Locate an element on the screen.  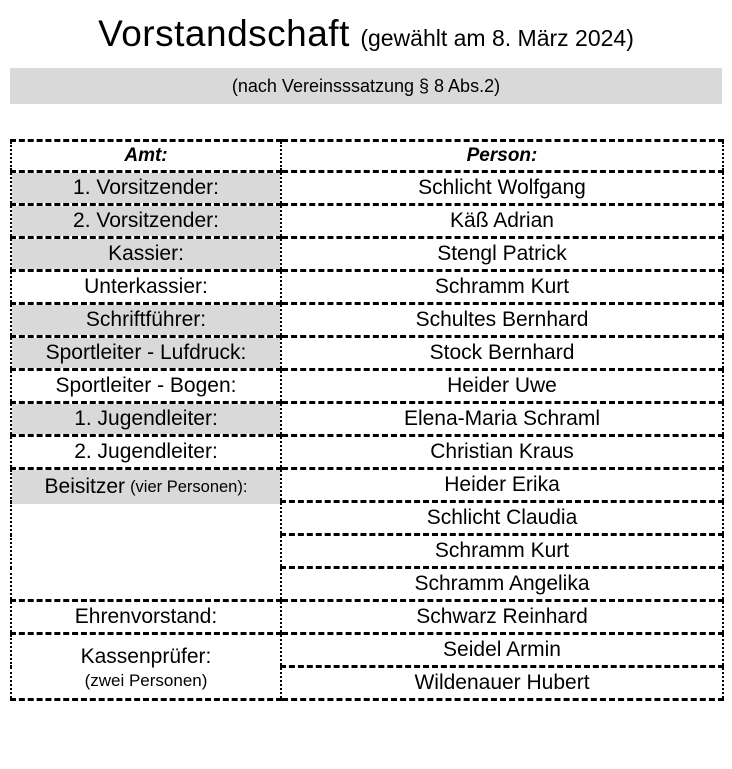
amt-cell-kassenpruefer: Kassenprüfer: (zwei Personen) is located at coordinates (146, 666).